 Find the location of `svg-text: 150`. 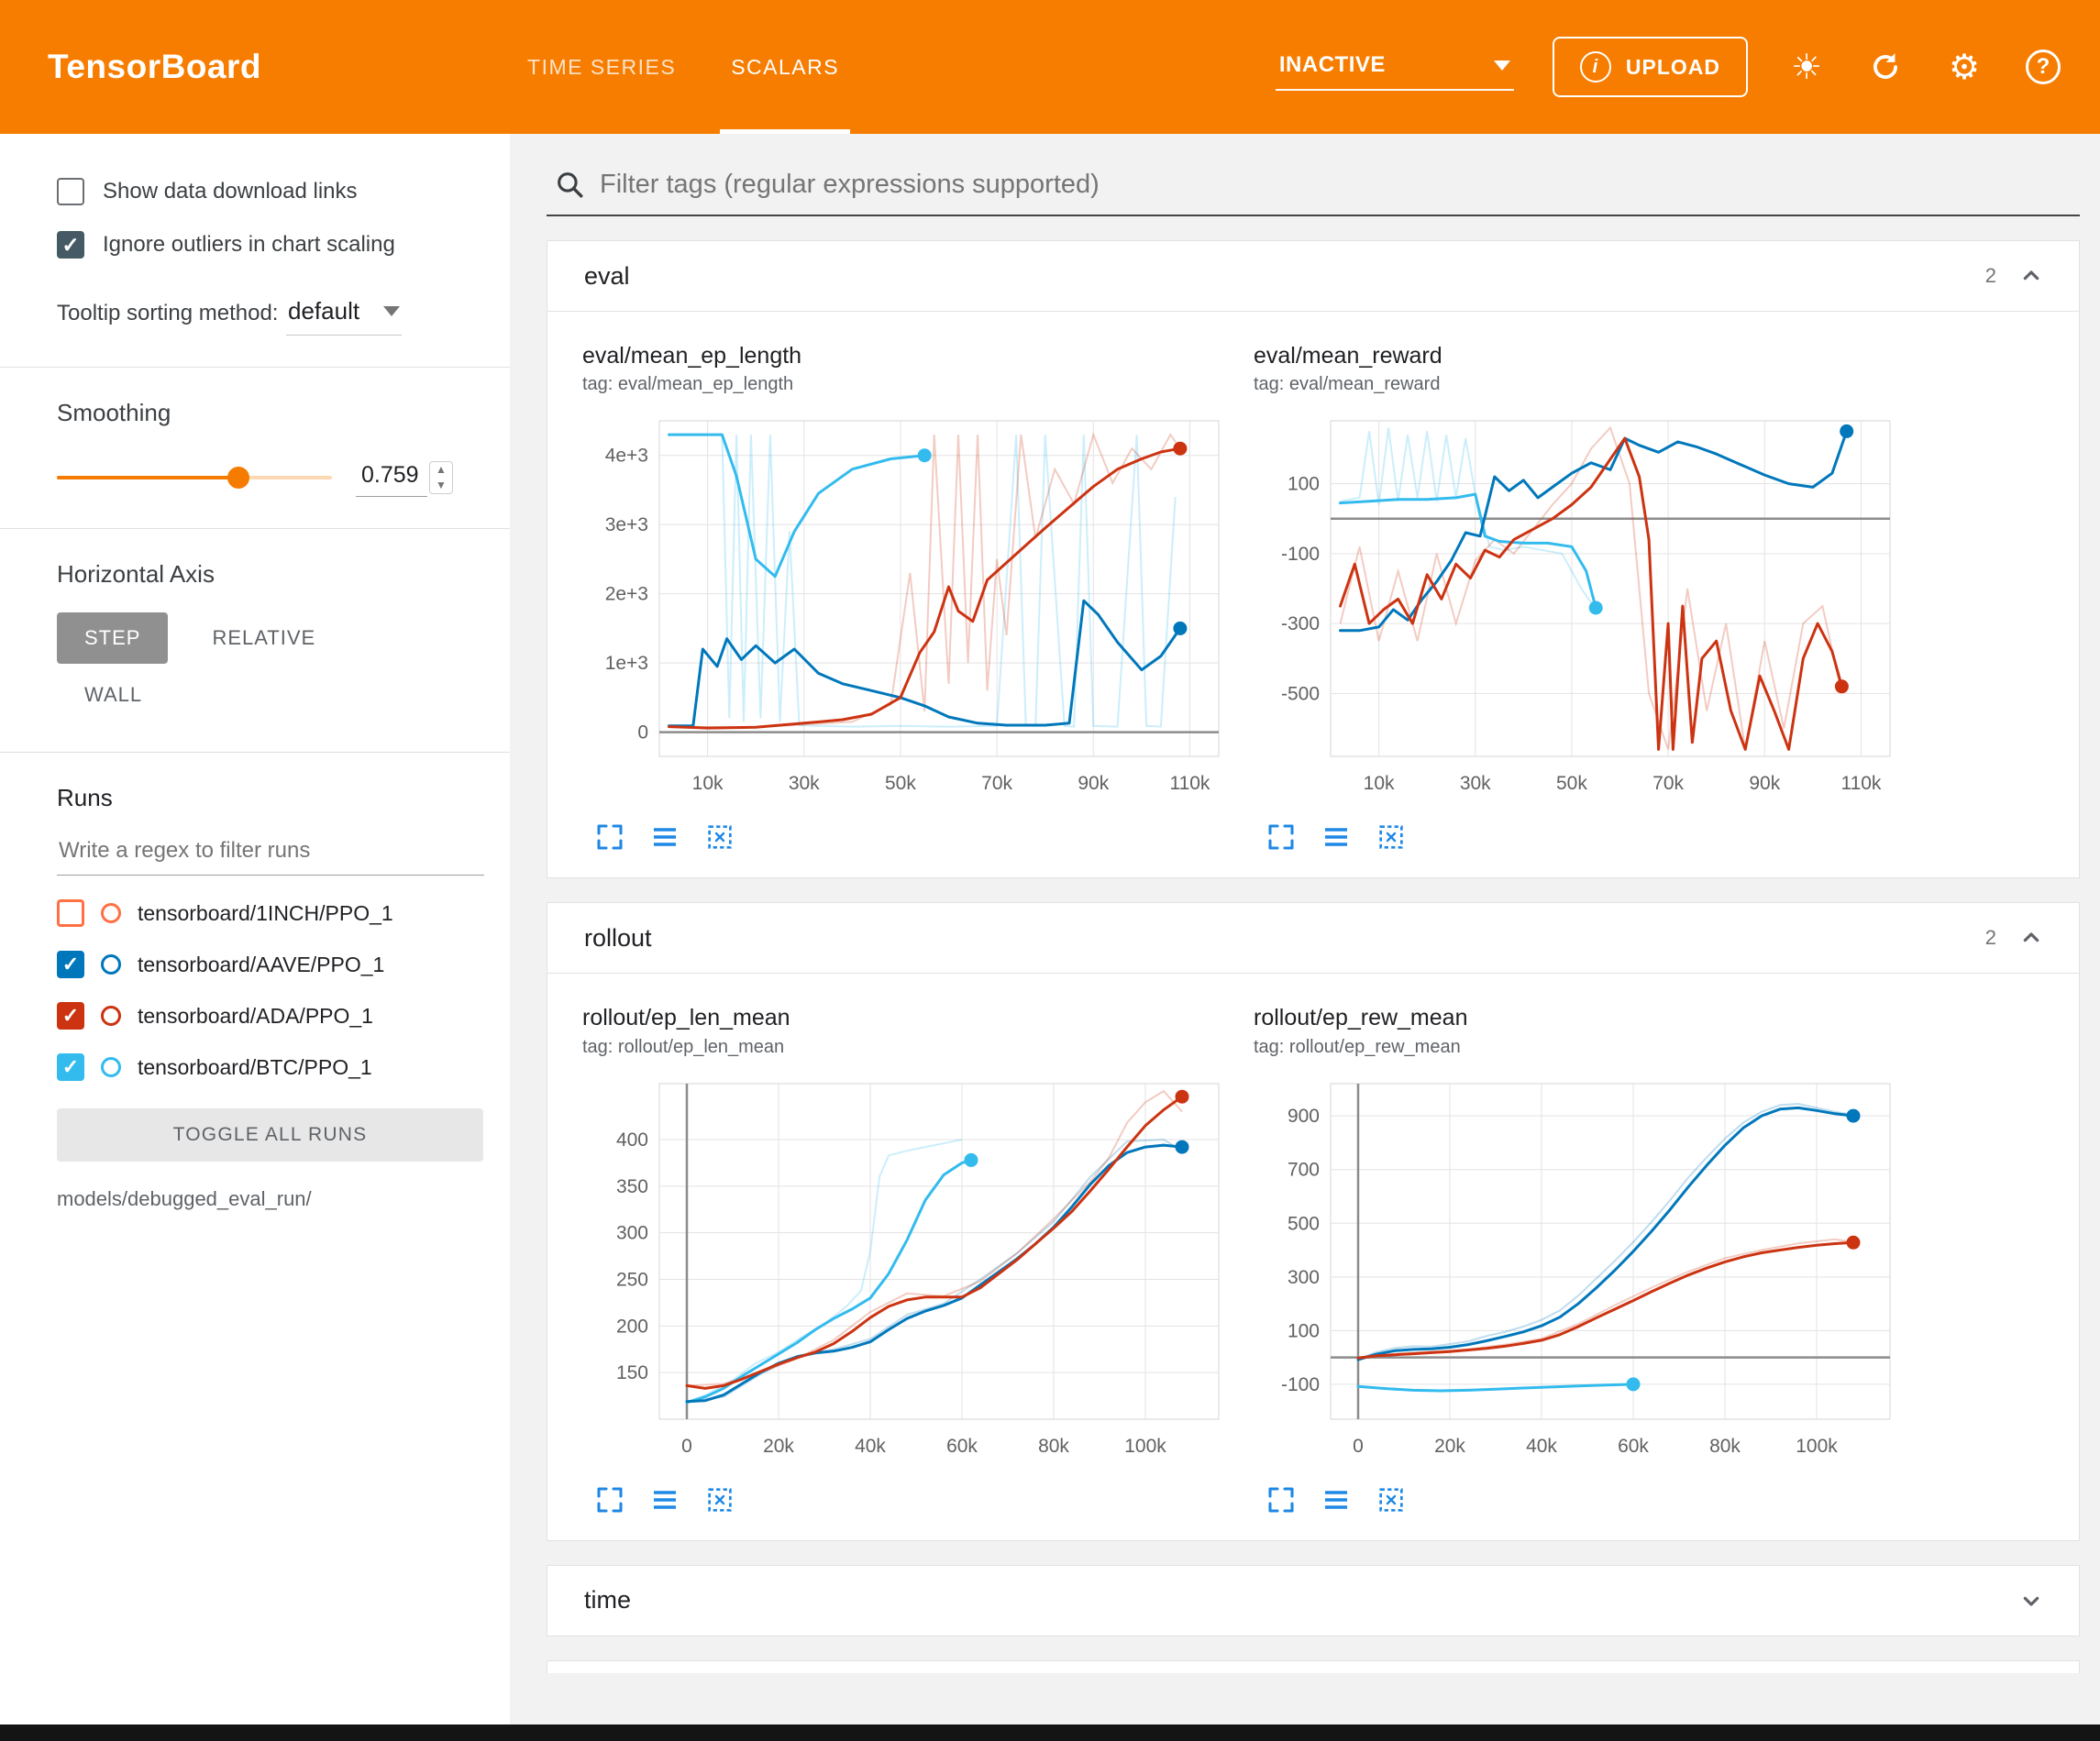

svg-text: 150 is located at coordinates (632, 1373).